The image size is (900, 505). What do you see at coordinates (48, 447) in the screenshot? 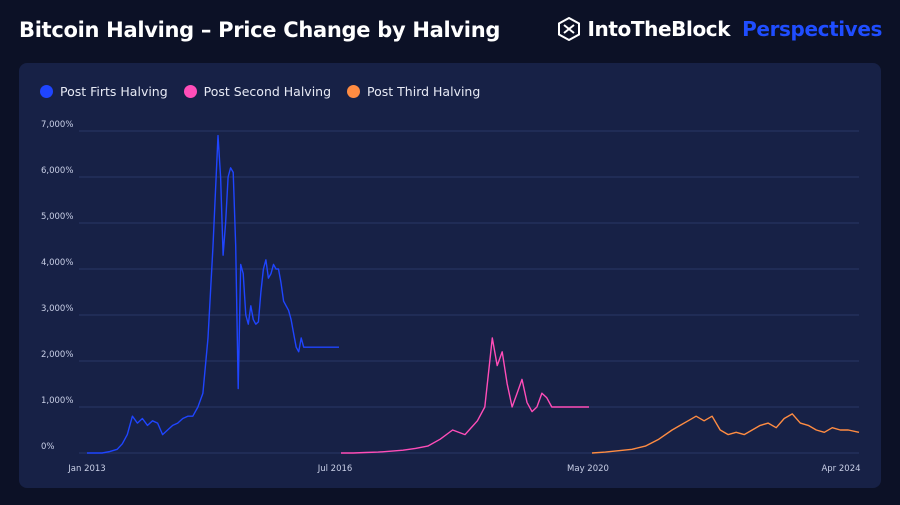
I see `y-tick-label: 0%` at bounding box center [48, 447].